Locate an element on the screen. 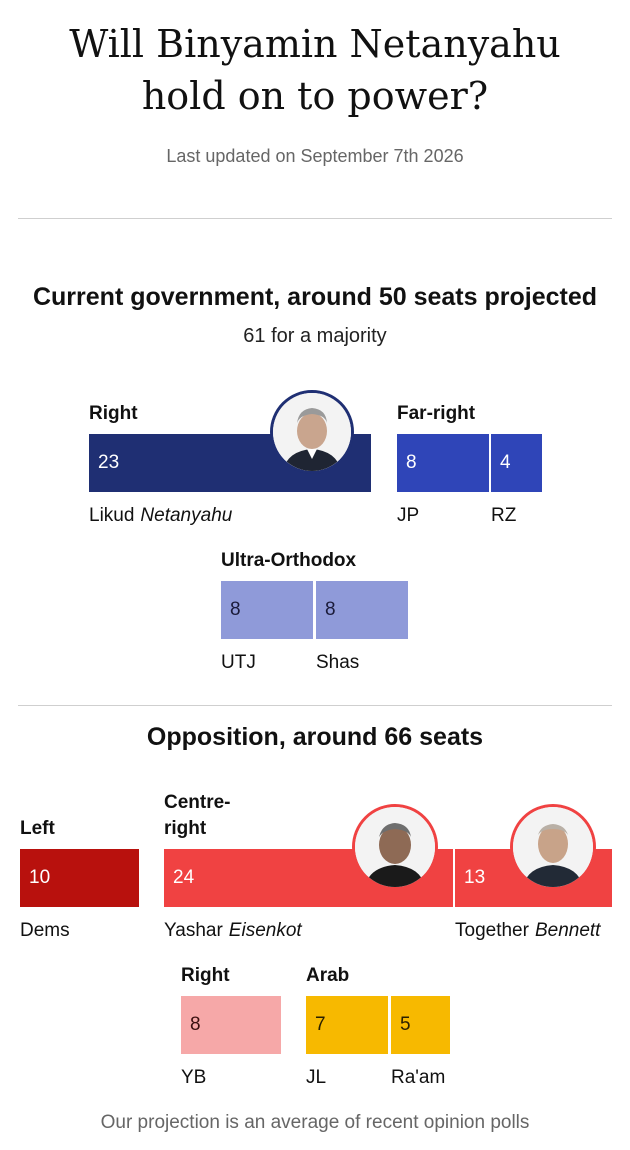  eisenkot-portrait is located at coordinates (395, 847).